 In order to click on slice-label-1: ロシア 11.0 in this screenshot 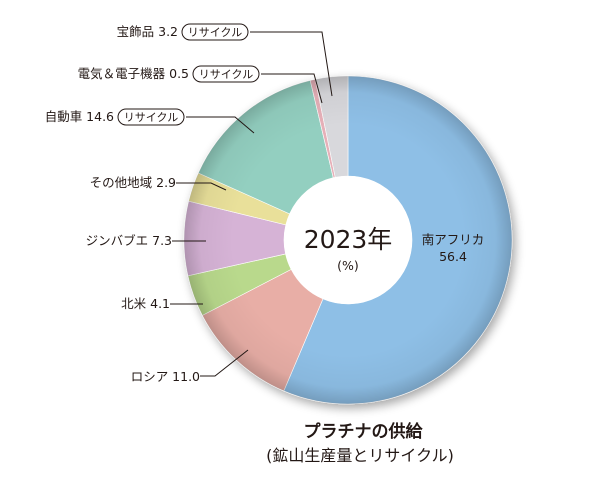, I will do `click(165, 376)`.